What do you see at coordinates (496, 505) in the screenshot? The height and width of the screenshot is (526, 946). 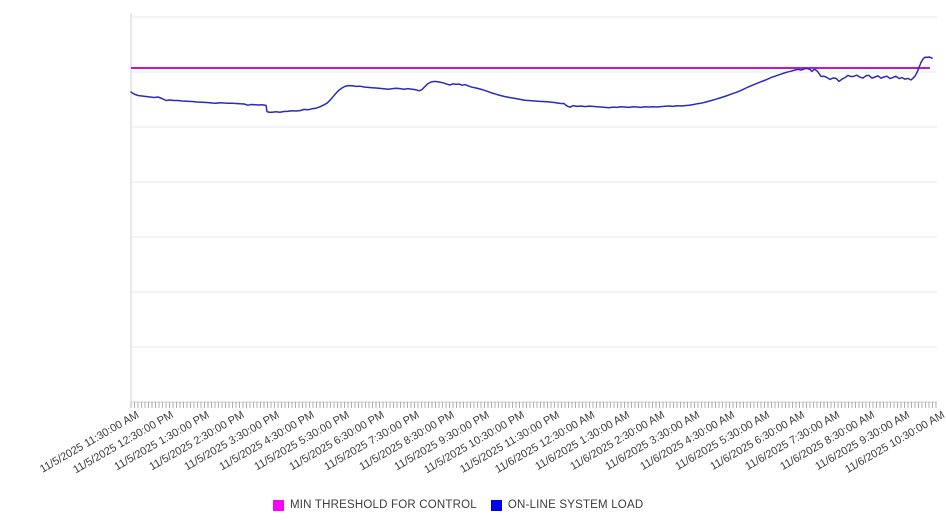 I see `legend-swatch-blue-icon` at bounding box center [496, 505].